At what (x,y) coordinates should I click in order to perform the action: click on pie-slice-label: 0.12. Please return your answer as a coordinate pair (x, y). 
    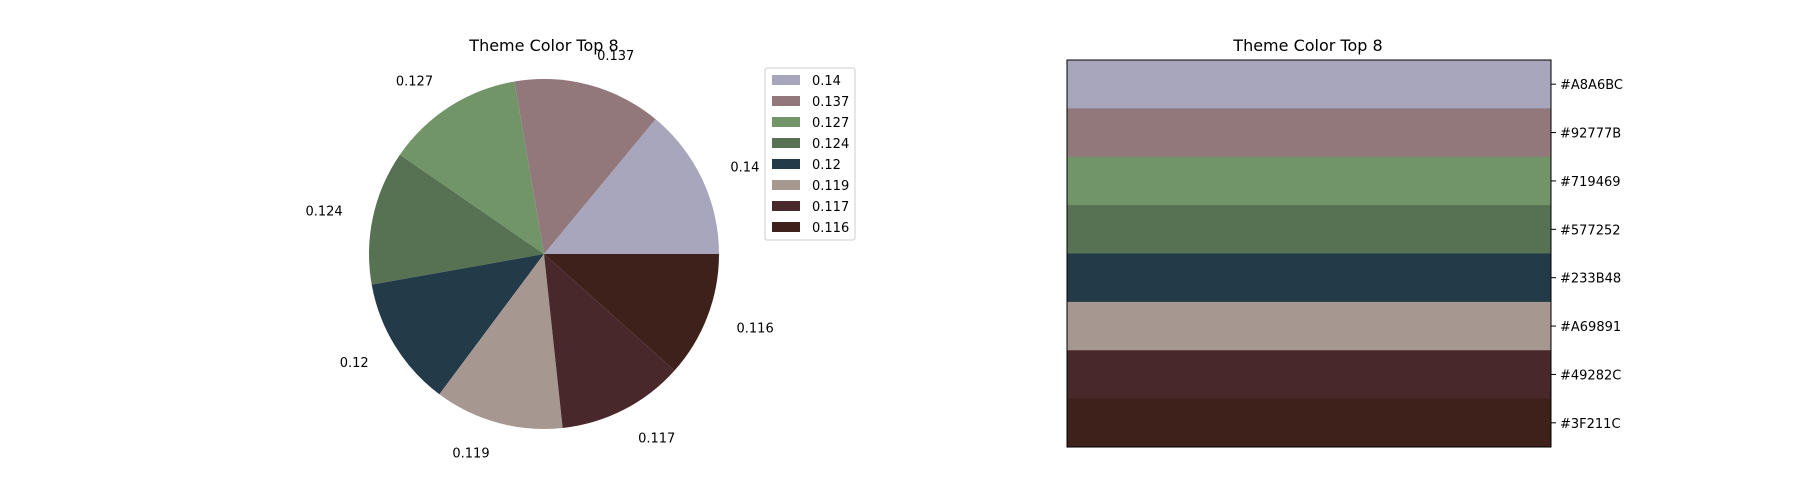
    Looking at the image, I should click on (354, 363).